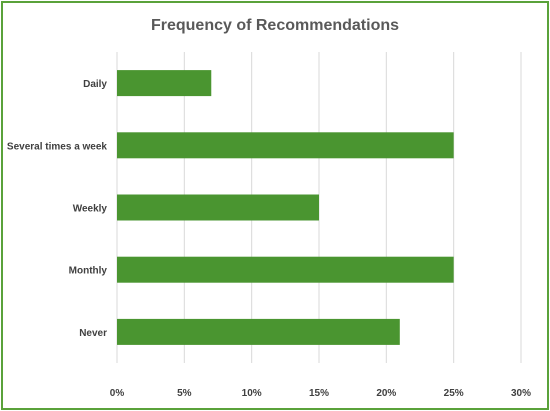  I want to click on category-label: Weekly, so click(90, 209).